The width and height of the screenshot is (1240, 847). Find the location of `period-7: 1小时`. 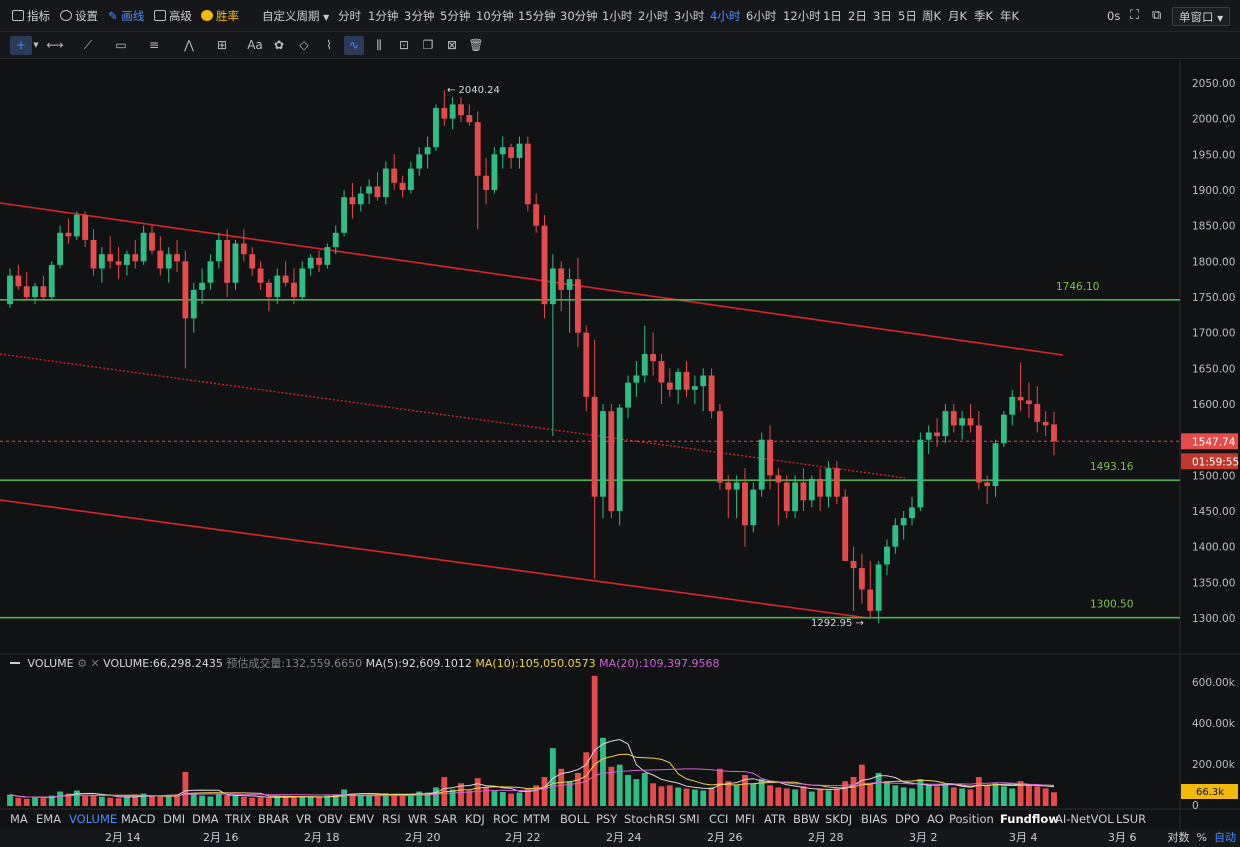

period-7: 1小时 is located at coordinates (617, 16).